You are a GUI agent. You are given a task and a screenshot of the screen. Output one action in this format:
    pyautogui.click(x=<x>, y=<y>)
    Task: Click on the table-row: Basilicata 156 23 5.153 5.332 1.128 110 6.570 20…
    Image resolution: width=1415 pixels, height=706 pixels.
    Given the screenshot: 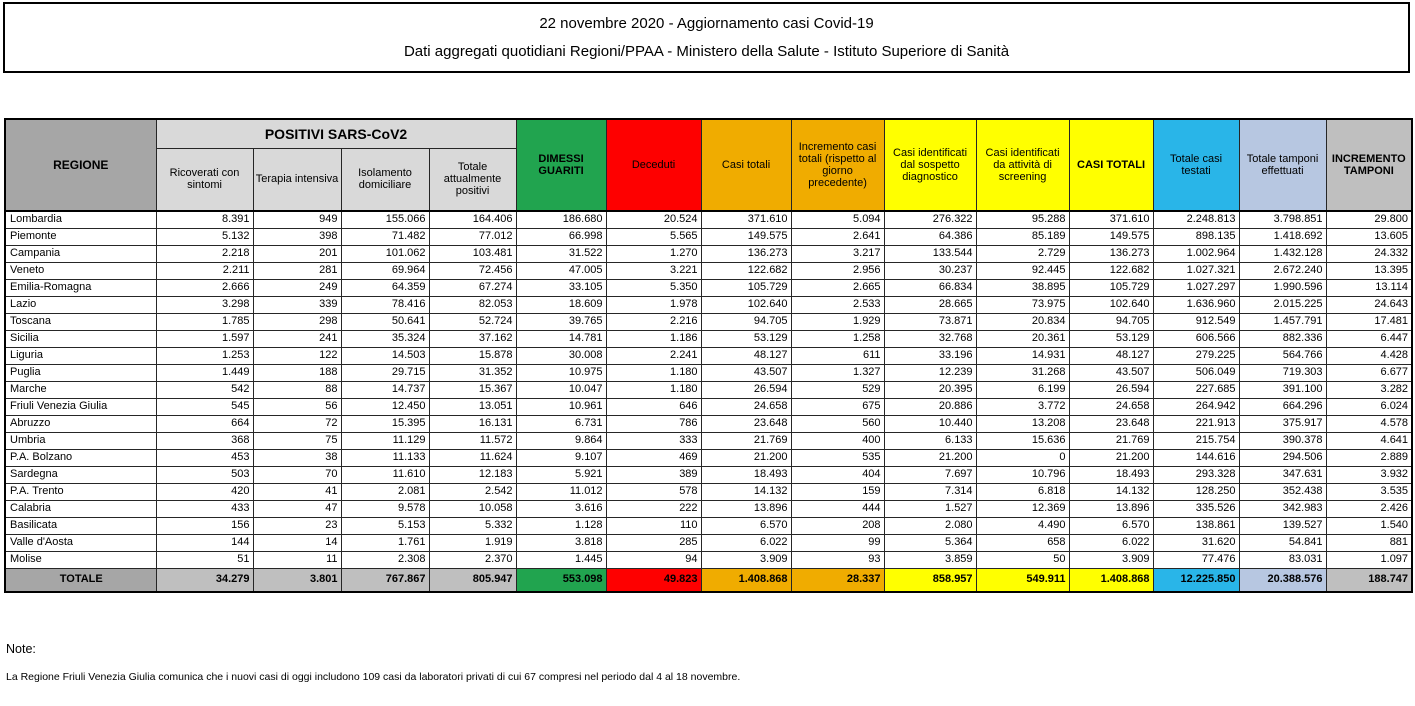 What is the action you would take?
    pyautogui.click(x=708, y=525)
    